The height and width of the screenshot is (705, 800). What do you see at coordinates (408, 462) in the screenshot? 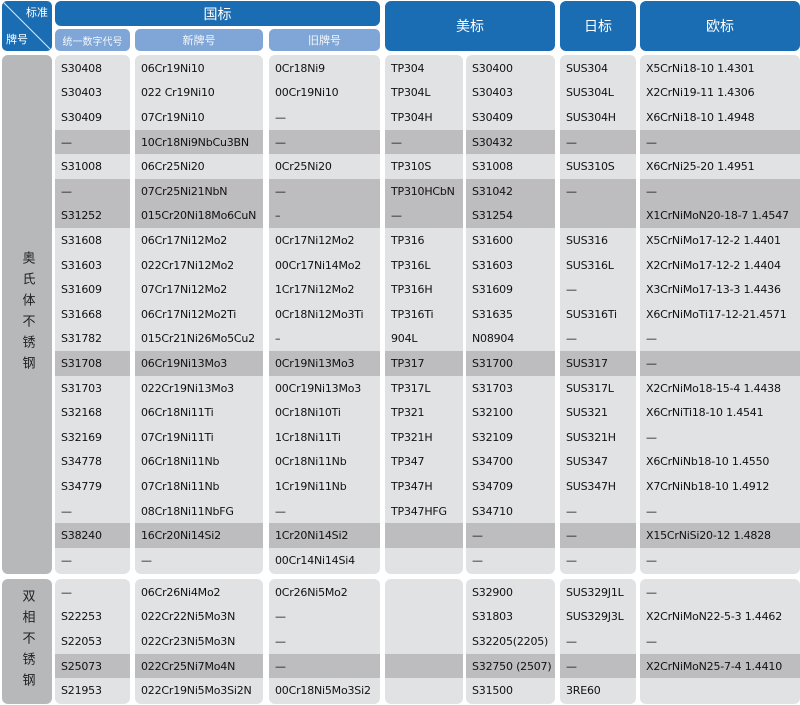
I see `table-cell: TP347` at bounding box center [408, 462].